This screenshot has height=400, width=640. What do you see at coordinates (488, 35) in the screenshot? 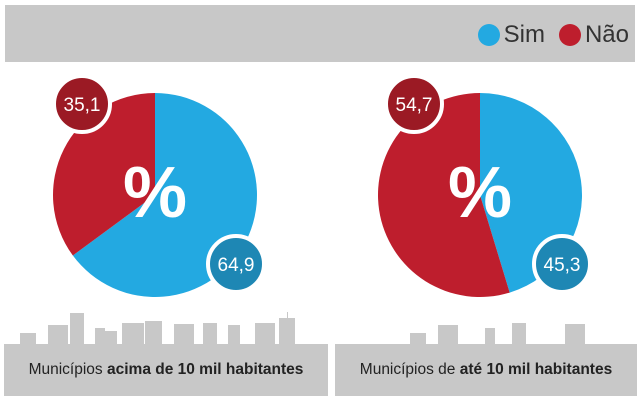
I see `legend-swatch-sim` at bounding box center [488, 35].